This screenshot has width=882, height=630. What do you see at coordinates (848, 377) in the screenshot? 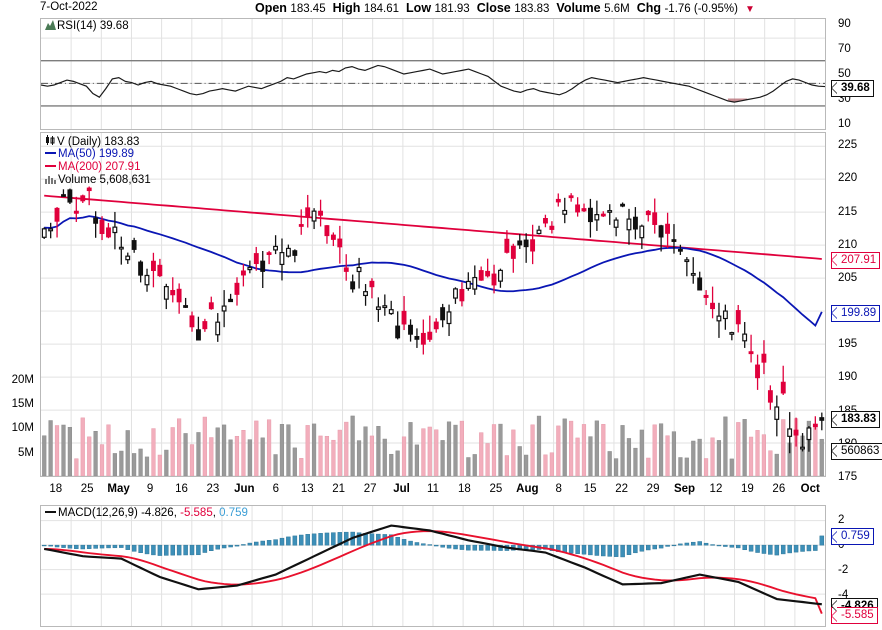
I see `price-tick-190: 190` at bounding box center [848, 377].